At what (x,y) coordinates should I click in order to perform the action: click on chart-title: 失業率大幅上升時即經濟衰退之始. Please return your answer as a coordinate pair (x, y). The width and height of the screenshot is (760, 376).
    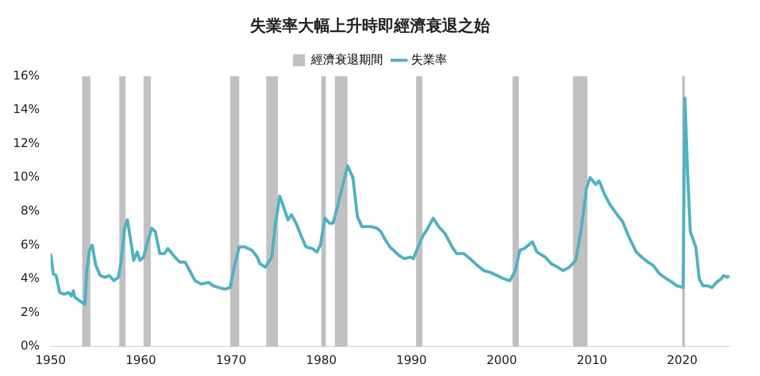
    Looking at the image, I should click on (370, 25).